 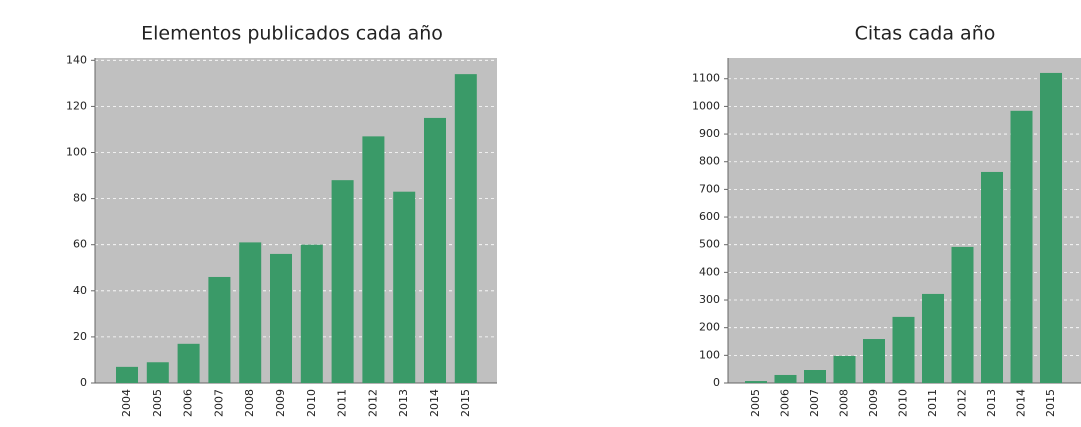 What do you see at coordinates (76, 105) in the screenshot?
I see `y-tick-label: 120` at bounding box center [76, 105].